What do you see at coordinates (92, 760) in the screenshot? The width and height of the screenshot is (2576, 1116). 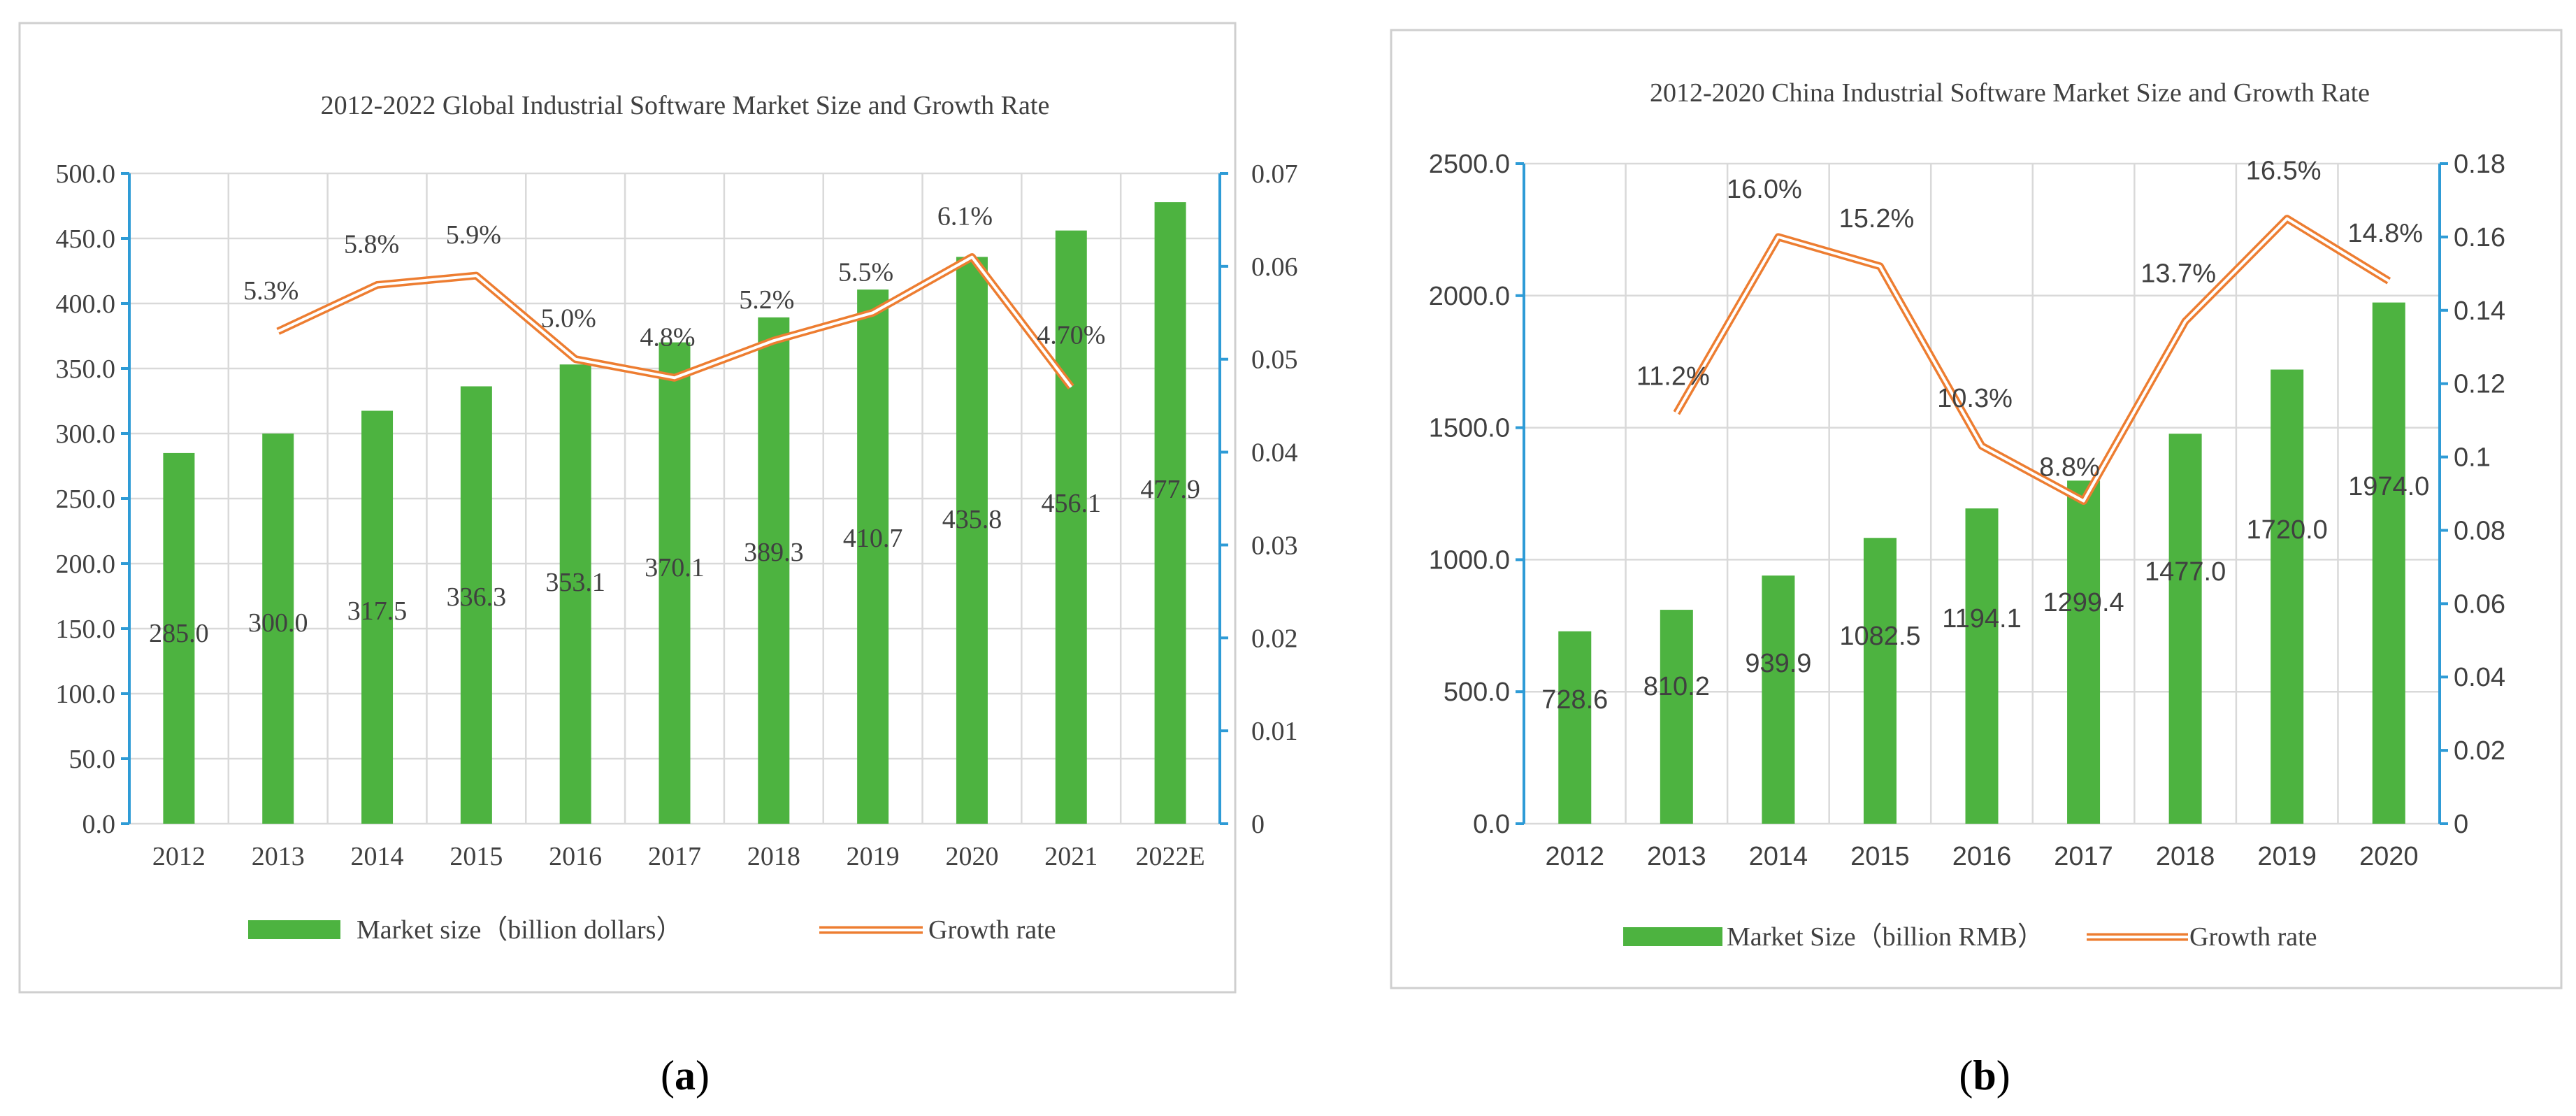 I see `panel-a-y-tick-label: 50.0` at bounding box center [92, 760].